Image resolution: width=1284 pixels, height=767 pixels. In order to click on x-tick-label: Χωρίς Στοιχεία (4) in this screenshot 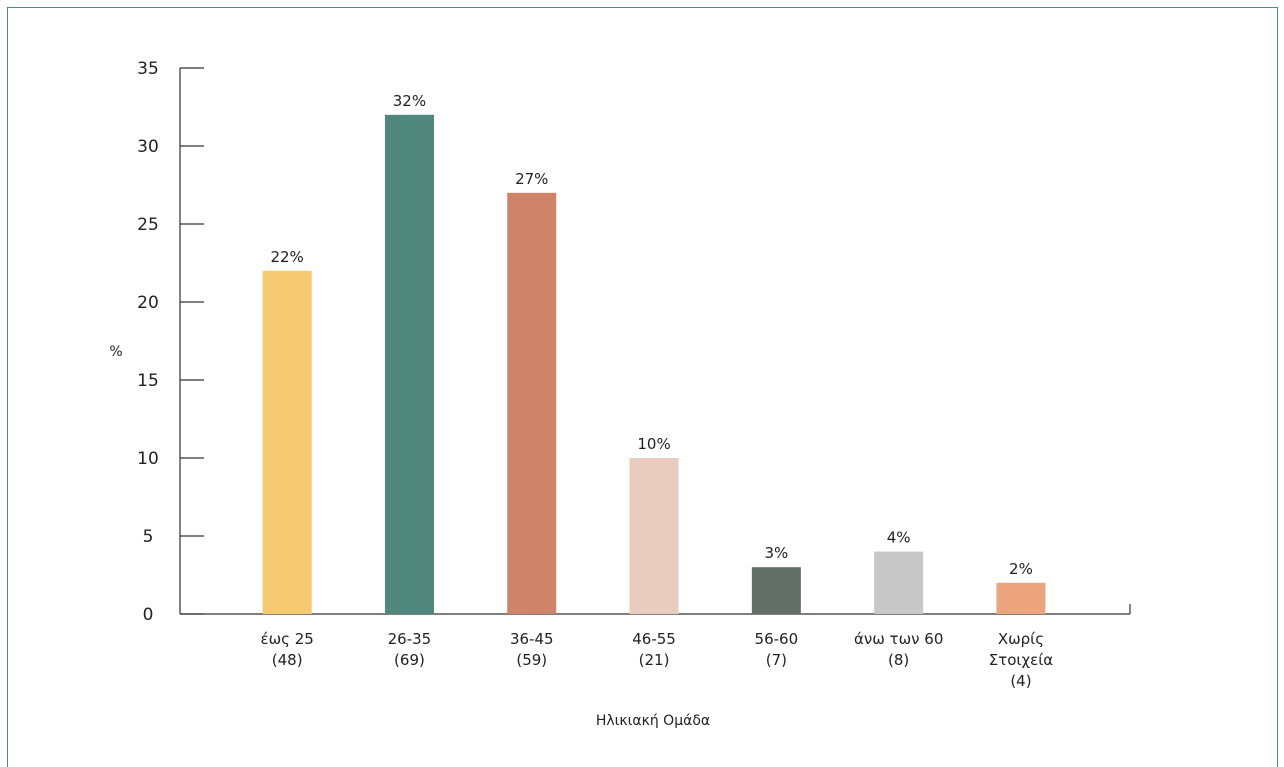, I will do `click(1021, 660)`.